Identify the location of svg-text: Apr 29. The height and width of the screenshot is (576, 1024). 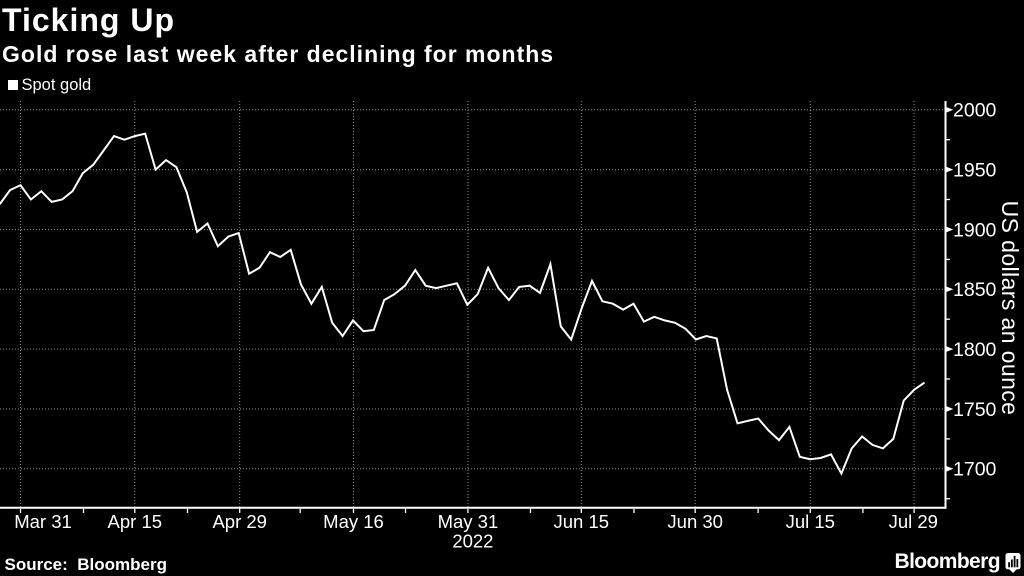
(239, 521).